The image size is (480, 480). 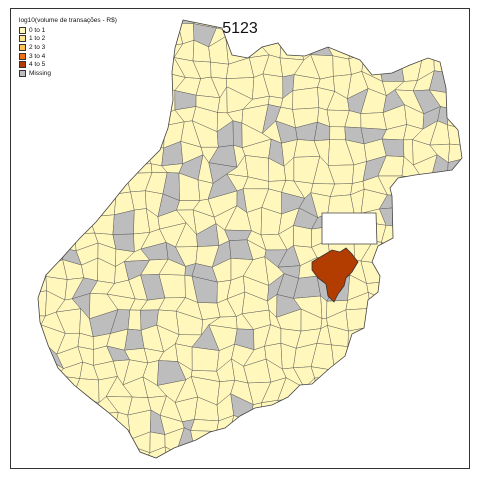 What do you see at coordinates (68, 47) in the screenshot?
I see `legend-item-2-to-3: 2 to 3` at bounding box center [68, 47].